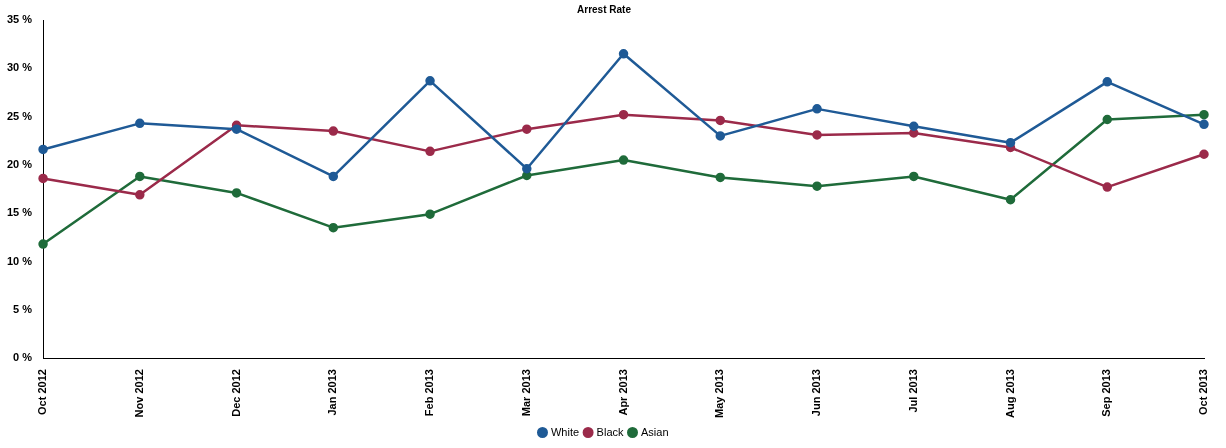 The image size is (1226, 448). I want to click on x-tick-label: Apr 2013, so click(622, 392).